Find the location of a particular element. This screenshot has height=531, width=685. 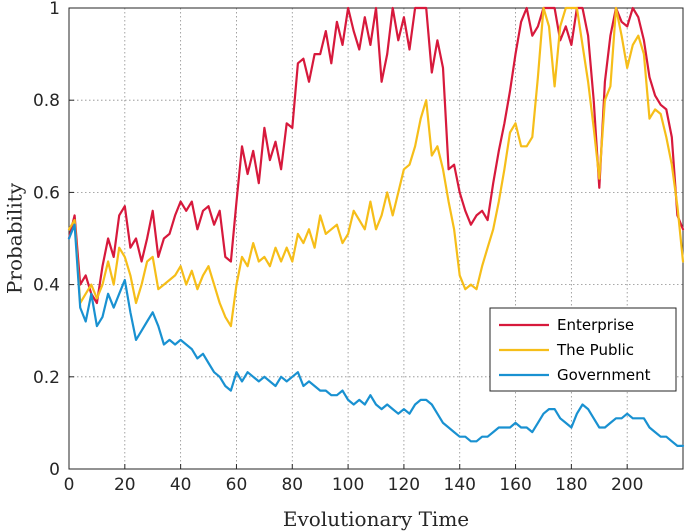

x-axis-ticks: 0 20 40 60 80 100 120 140 160 180 200 is located at coordinates (353, 479).